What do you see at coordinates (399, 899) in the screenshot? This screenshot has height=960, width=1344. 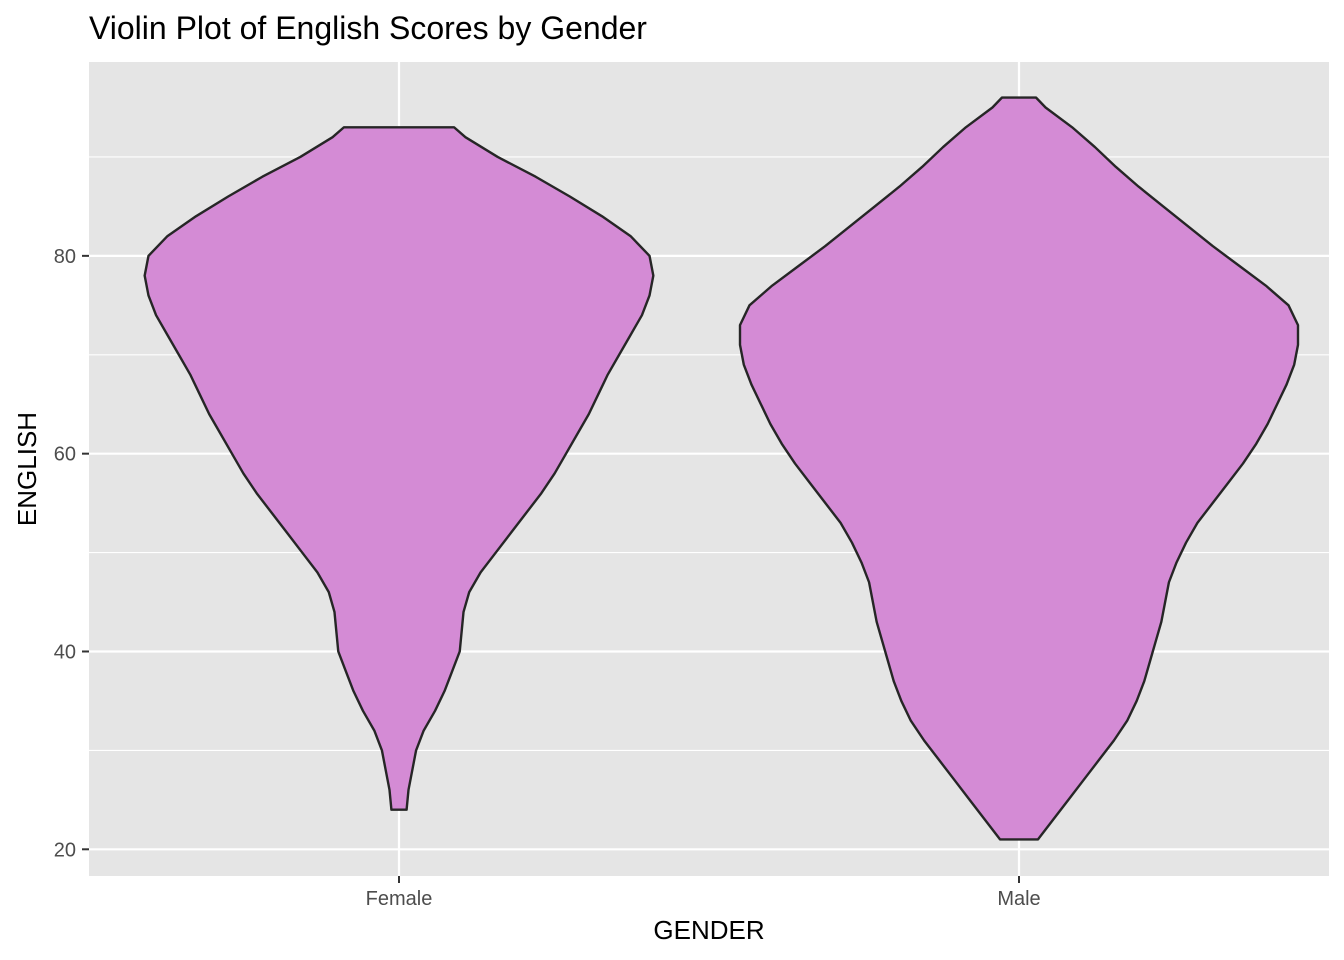 I see `x-tick-label: Female` at bounding box center [399, 899].